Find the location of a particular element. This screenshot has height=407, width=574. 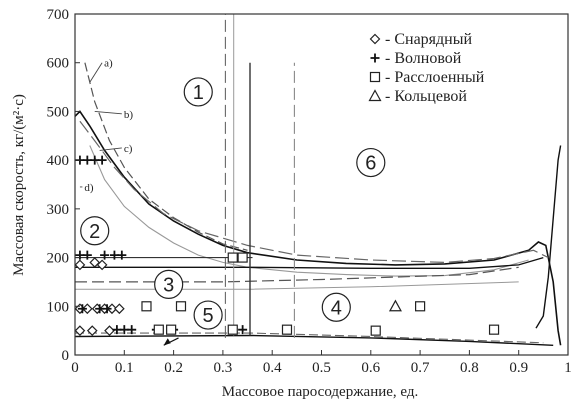

region-number: 3 is located at coordinates (168, 285).